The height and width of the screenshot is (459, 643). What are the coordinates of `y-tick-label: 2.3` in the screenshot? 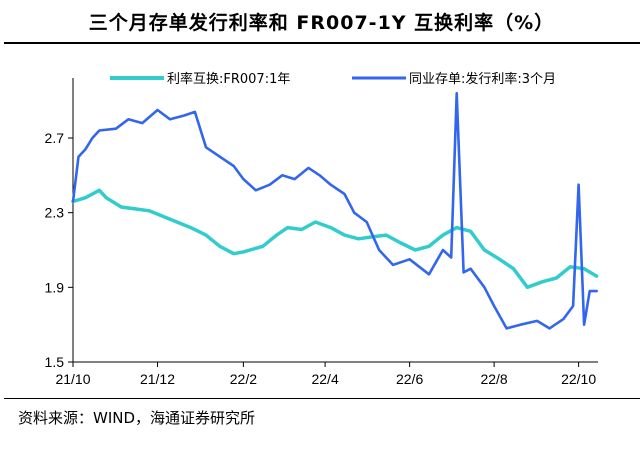 It's located at (55, 213).